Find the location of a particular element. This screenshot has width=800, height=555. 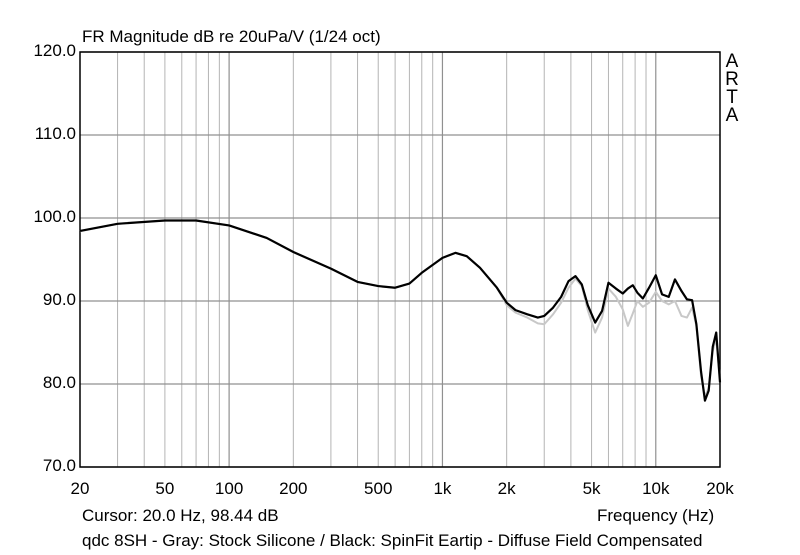

y-tick-label: 80.0 is located at coordinates (59, 382).